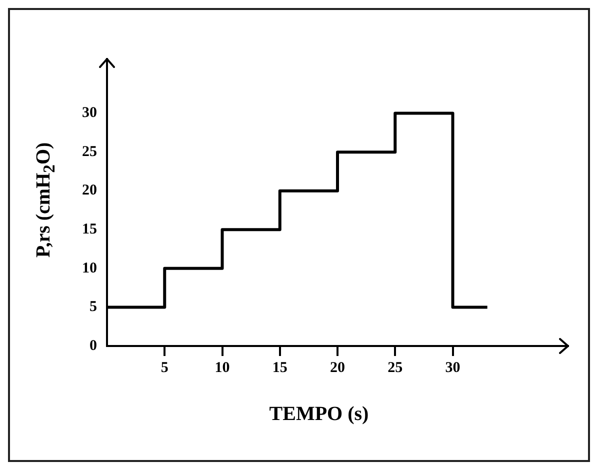 The width and height of the screenshot is (598, 470). What do you see at coordinates (89, 190) in the screenshot?
I see `y-tick-label: 20` at bounding box center [89, 190].